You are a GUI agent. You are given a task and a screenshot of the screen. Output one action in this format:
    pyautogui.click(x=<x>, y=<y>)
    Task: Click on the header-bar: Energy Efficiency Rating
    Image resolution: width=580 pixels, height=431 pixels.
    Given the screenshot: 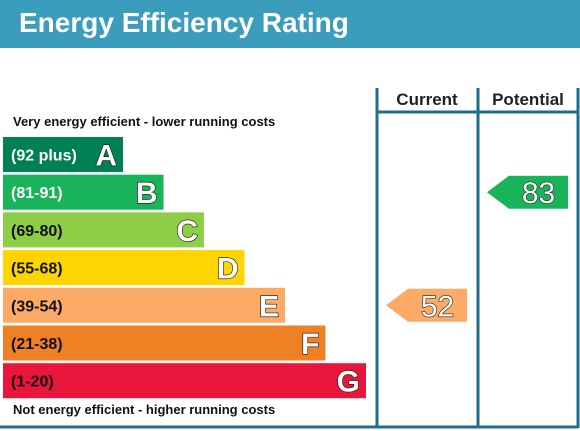 What is the action you would take?
    pyautogui.click(x=290, y=24)
    